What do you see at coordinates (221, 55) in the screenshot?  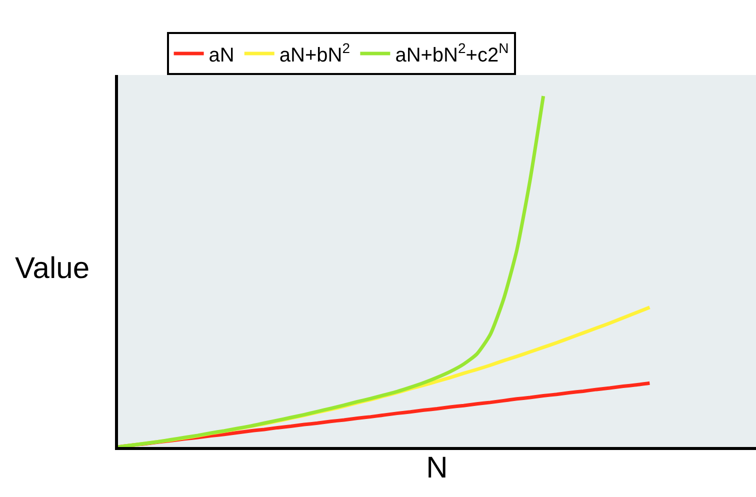 I see `legend-label: aN` at bounding box center [221, 55].